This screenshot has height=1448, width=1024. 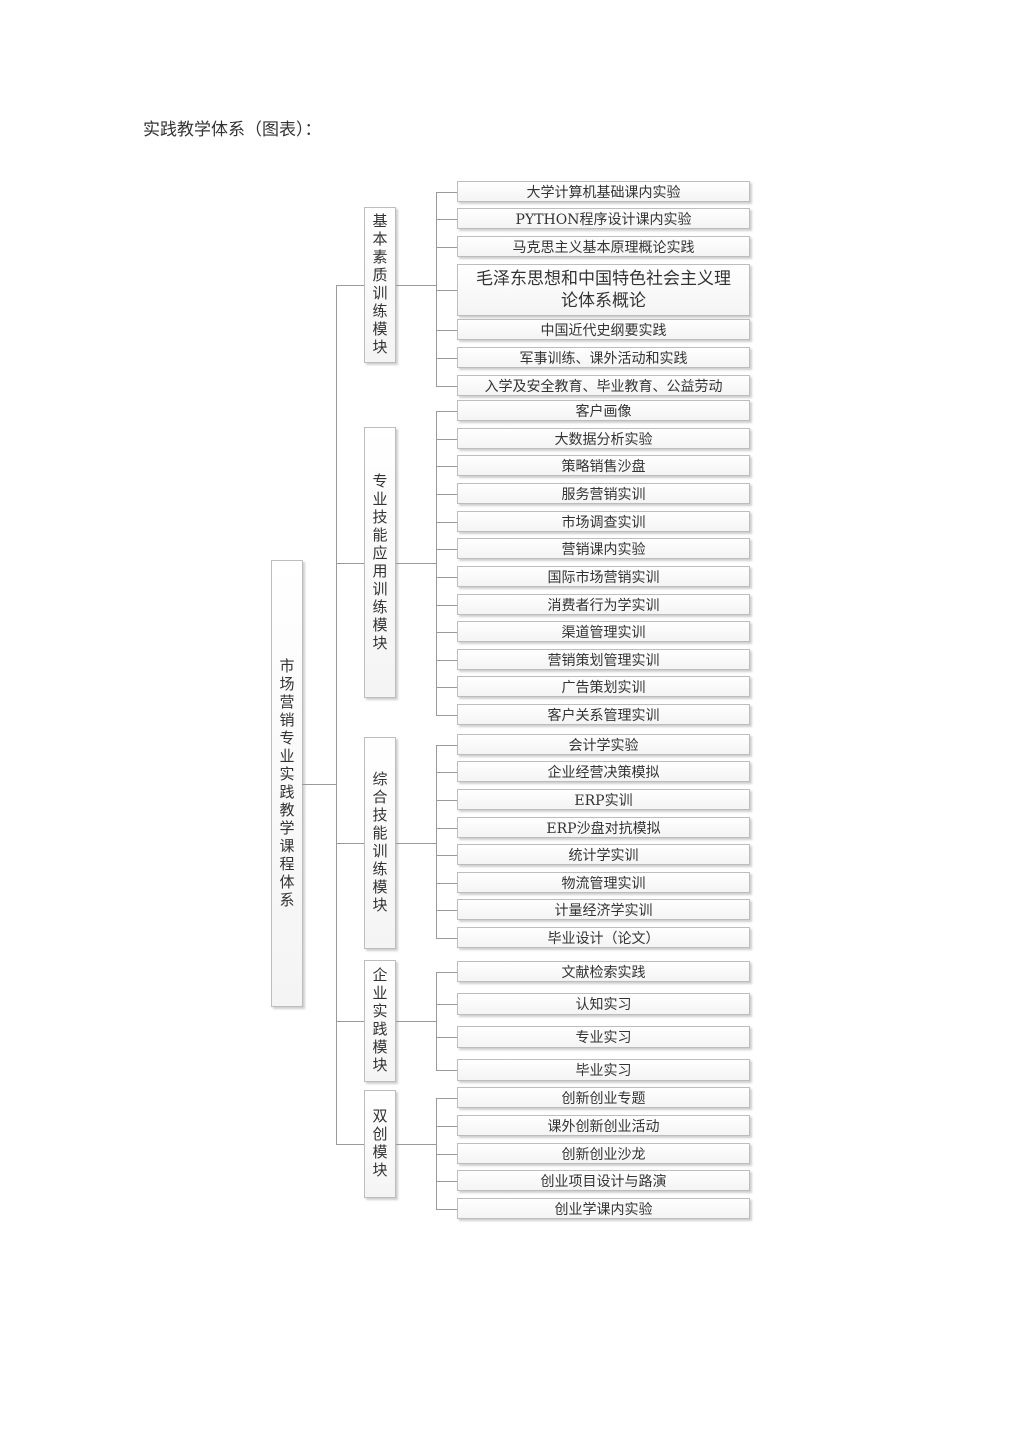 I want to click on course-box: 专业实习, so click(x=603, y=1037).